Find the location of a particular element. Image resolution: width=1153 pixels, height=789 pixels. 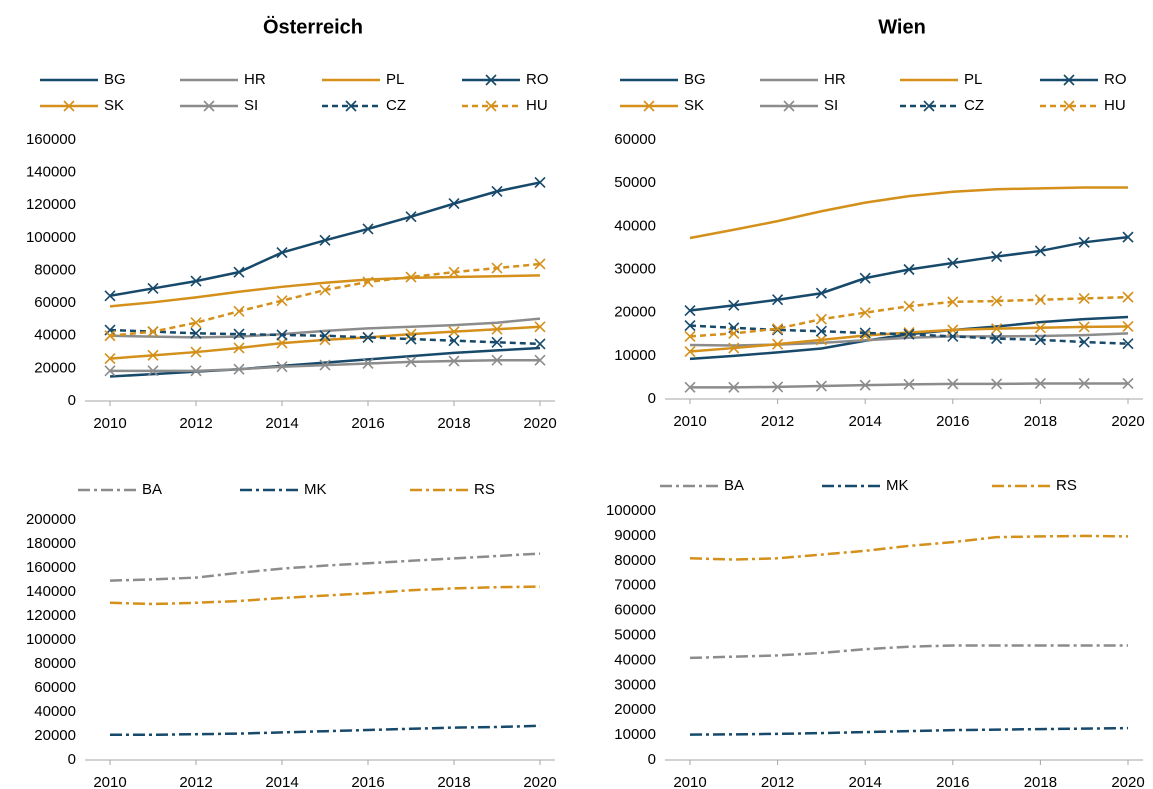

legend-label: BG is located at coordinates (695, 79).